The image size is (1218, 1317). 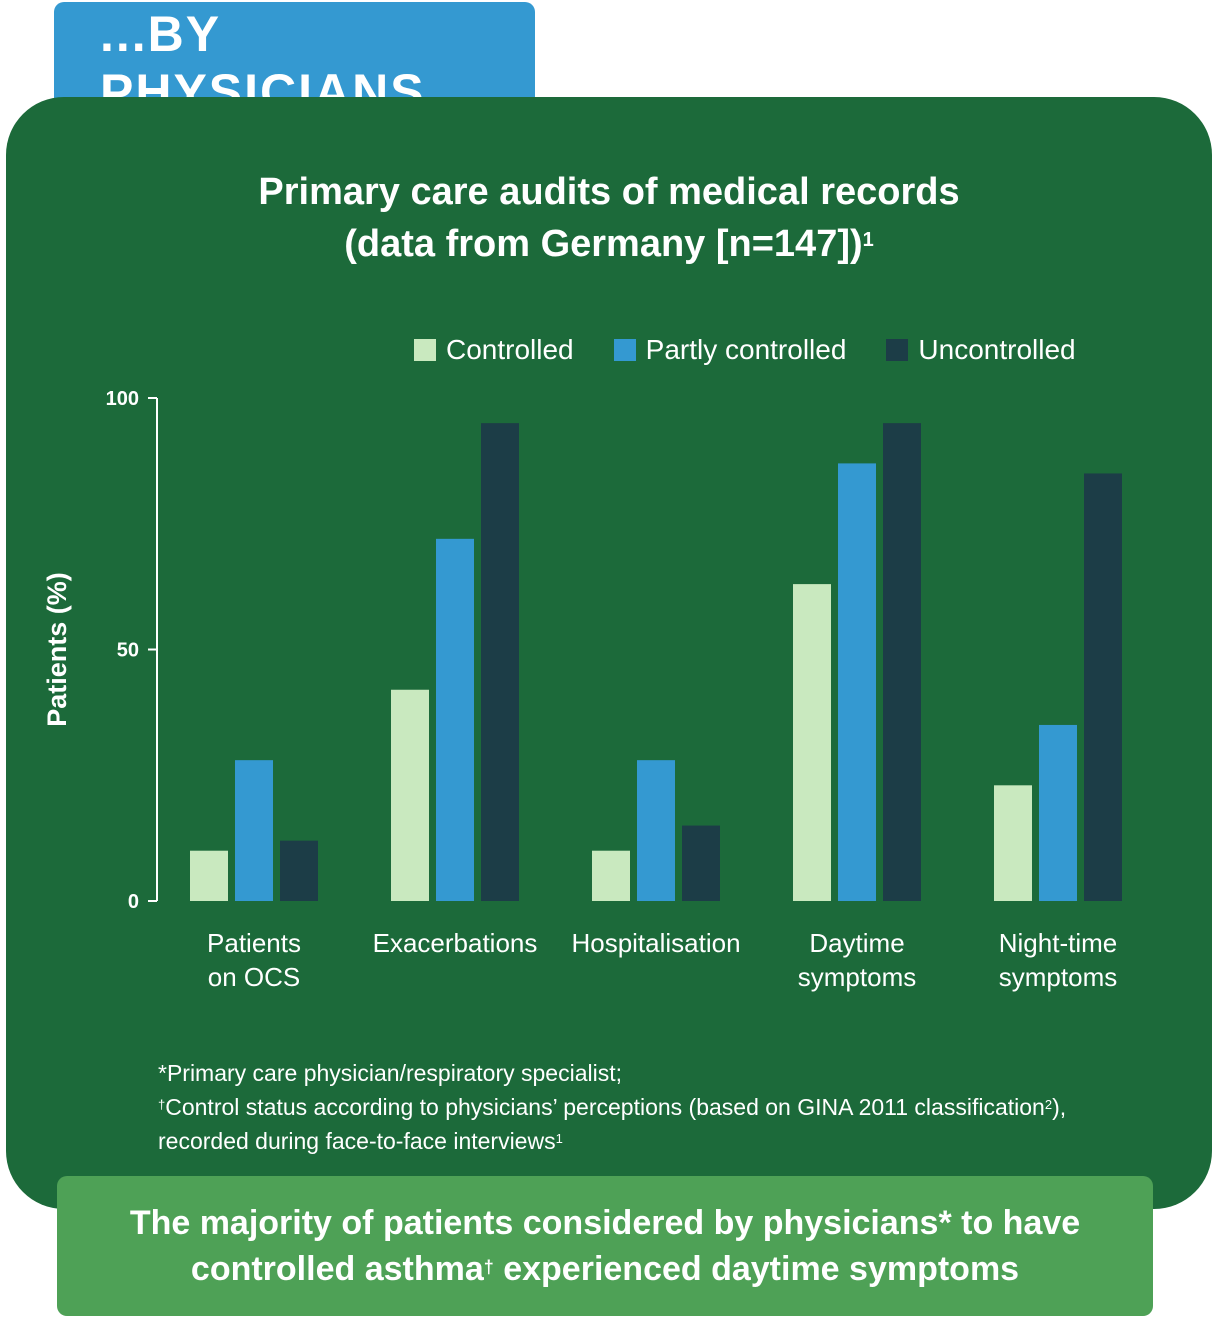 I want to click on legend-entry-partly-controlled: Partly controlled, so click(x=730, y=350).